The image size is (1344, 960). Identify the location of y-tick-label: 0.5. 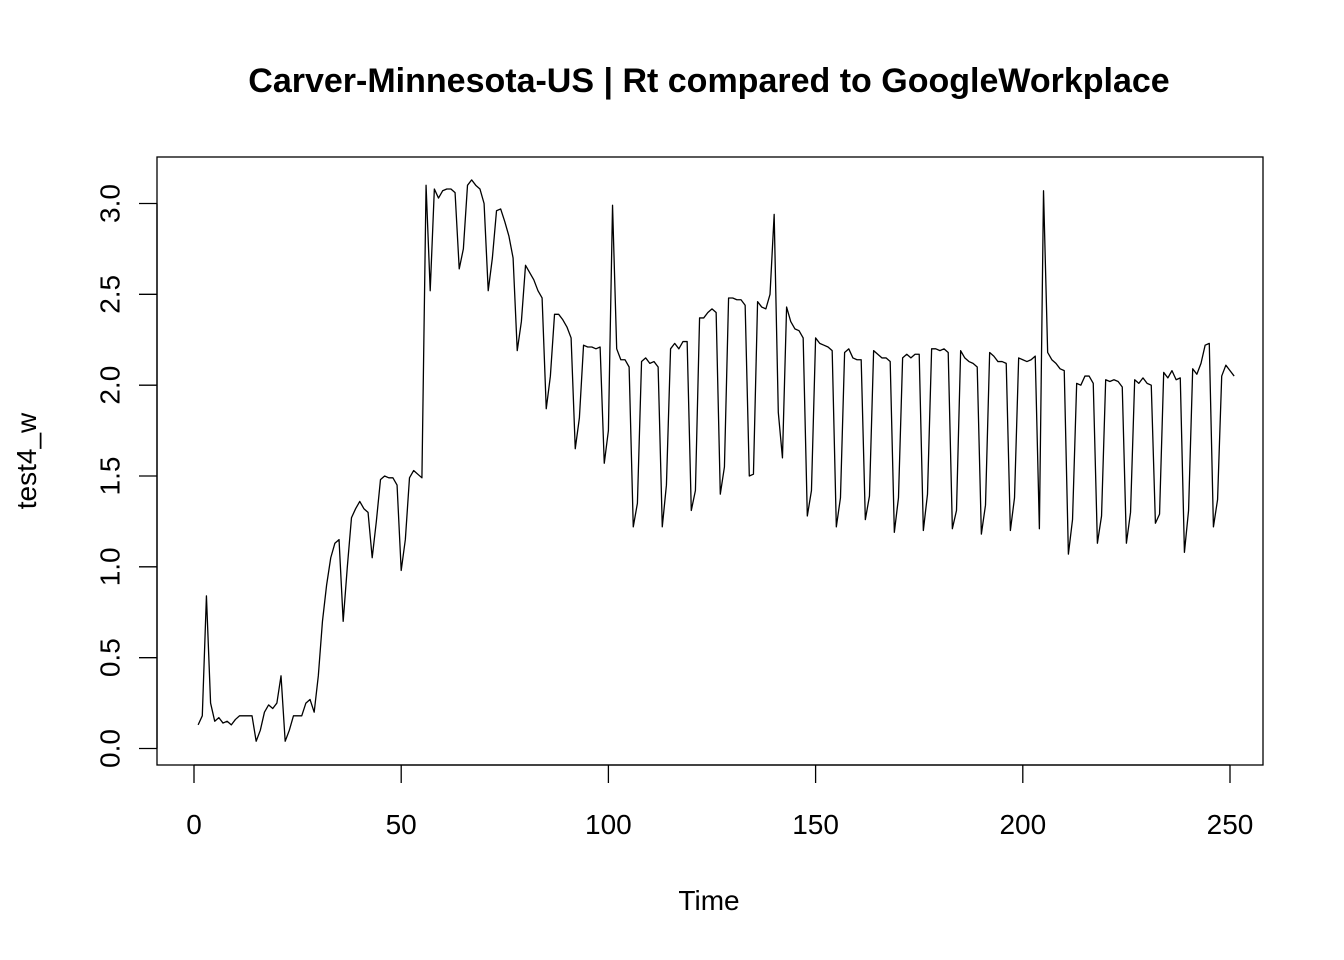
(109, 657).